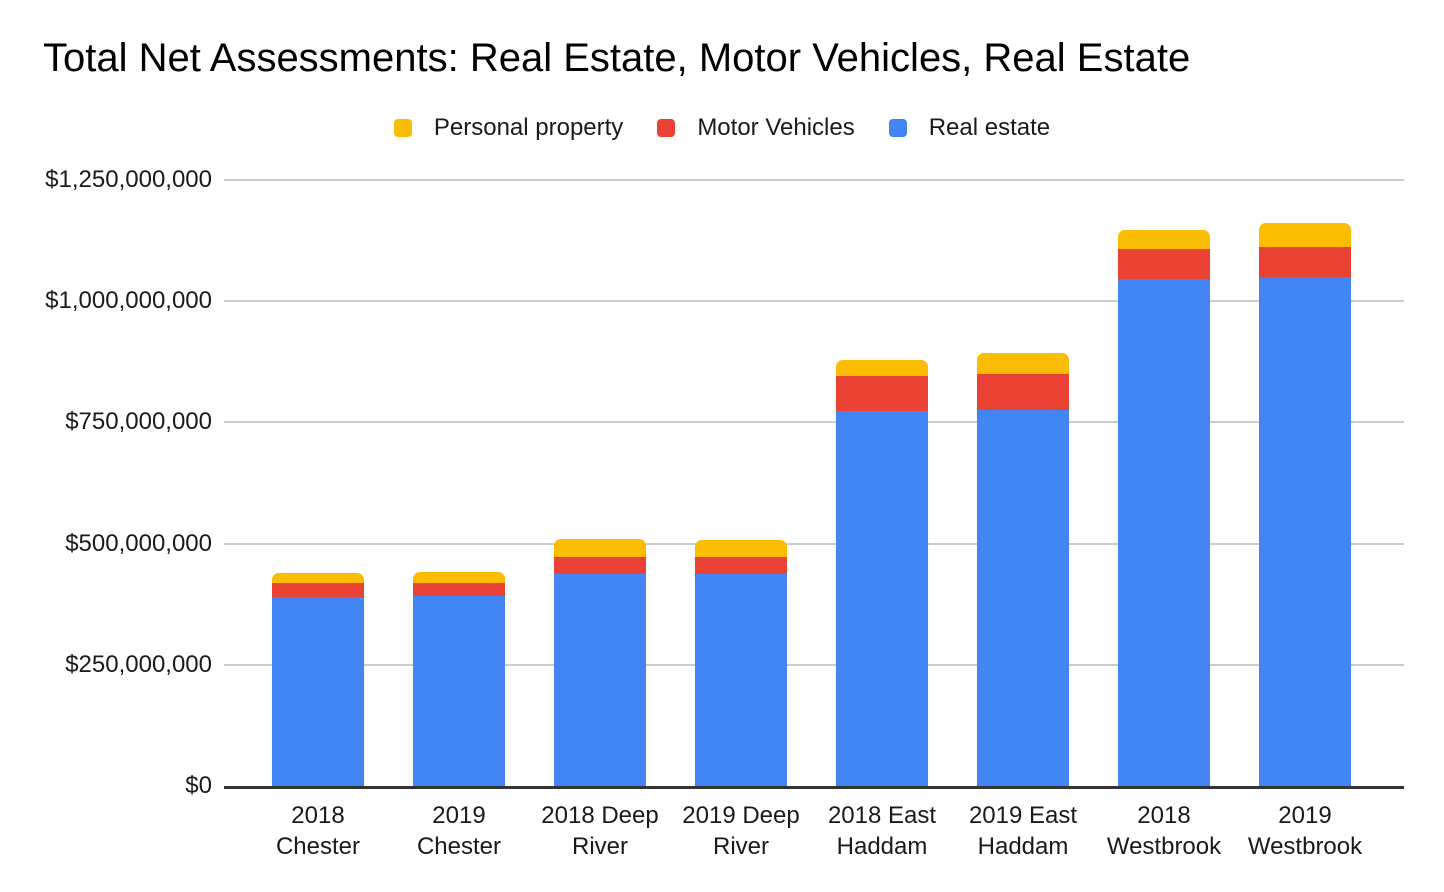 This screenshot has height=892, width=1444. What do you see at coordinates (882, 831) in the screenshot?
I see `x-axis-category-label: 2018 East Haddam` at bounding box center [882, 831].